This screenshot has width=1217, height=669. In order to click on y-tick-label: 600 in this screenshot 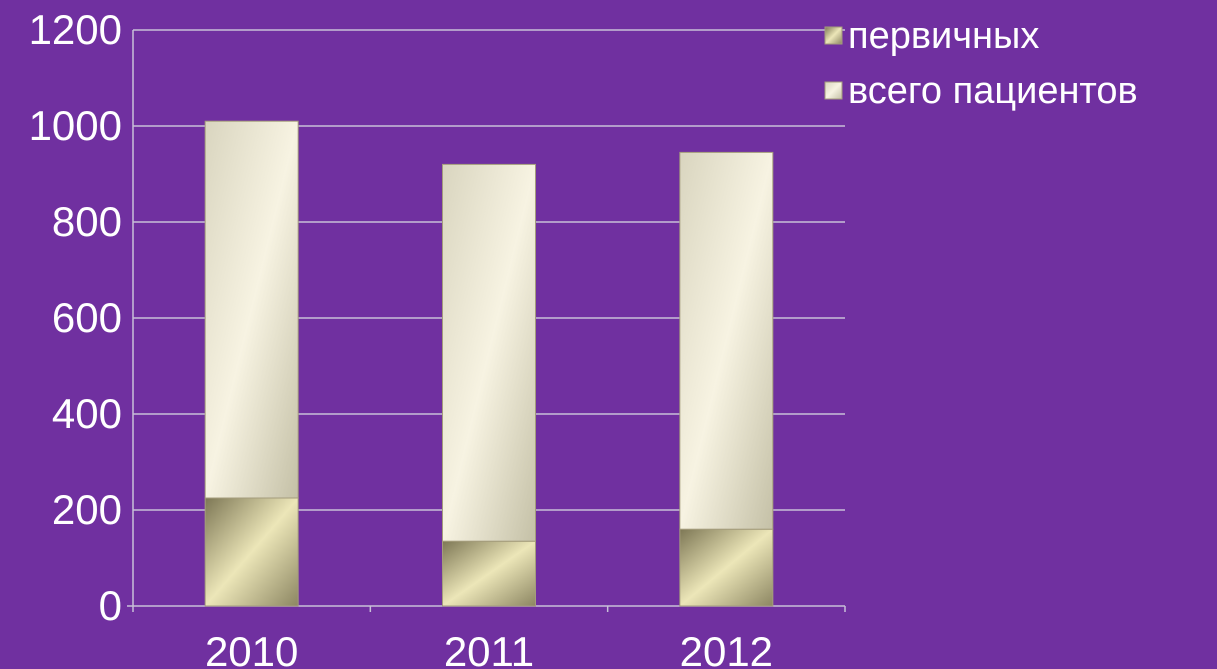, I will do `click(87, 317)`.